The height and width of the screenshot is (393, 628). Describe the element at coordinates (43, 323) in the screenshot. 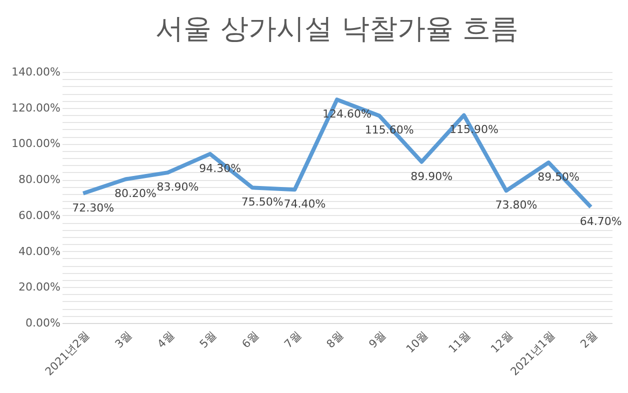

I see `y-tick-label: 0.00%` at that location.